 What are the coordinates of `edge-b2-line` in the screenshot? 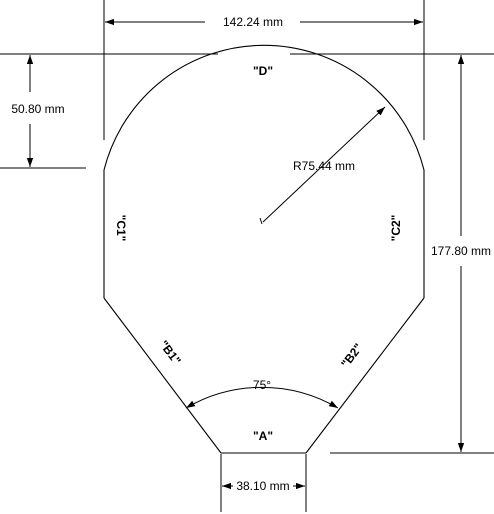 It's located at (365, 375).